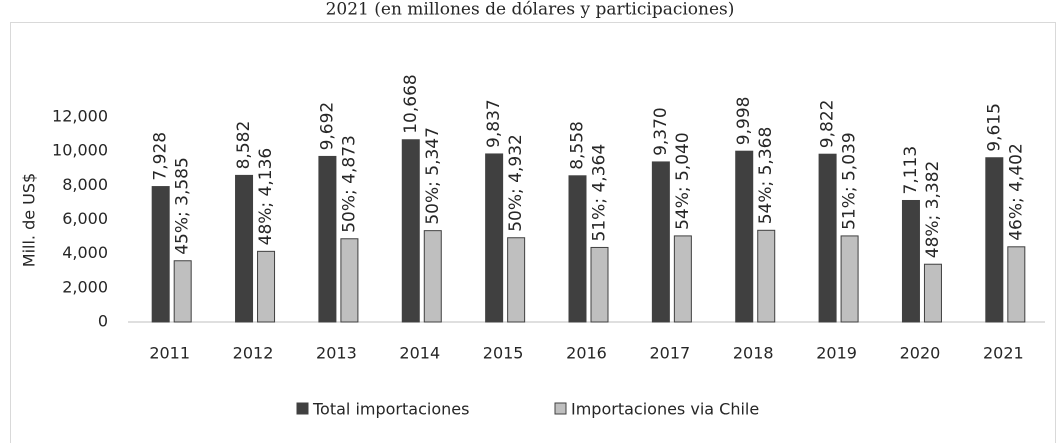 This screenshot has height=443, width=1061. What do you see at coordinates (494, 123) in the screenshot?
I see `data-label: 9,837` at bounding box center [494, 123].